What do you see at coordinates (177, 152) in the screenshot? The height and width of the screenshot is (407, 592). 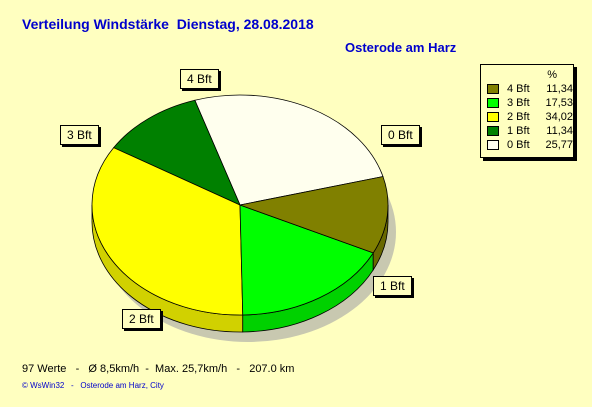 I see `pie-slice-1-bft` at bounding box center [177, 152].